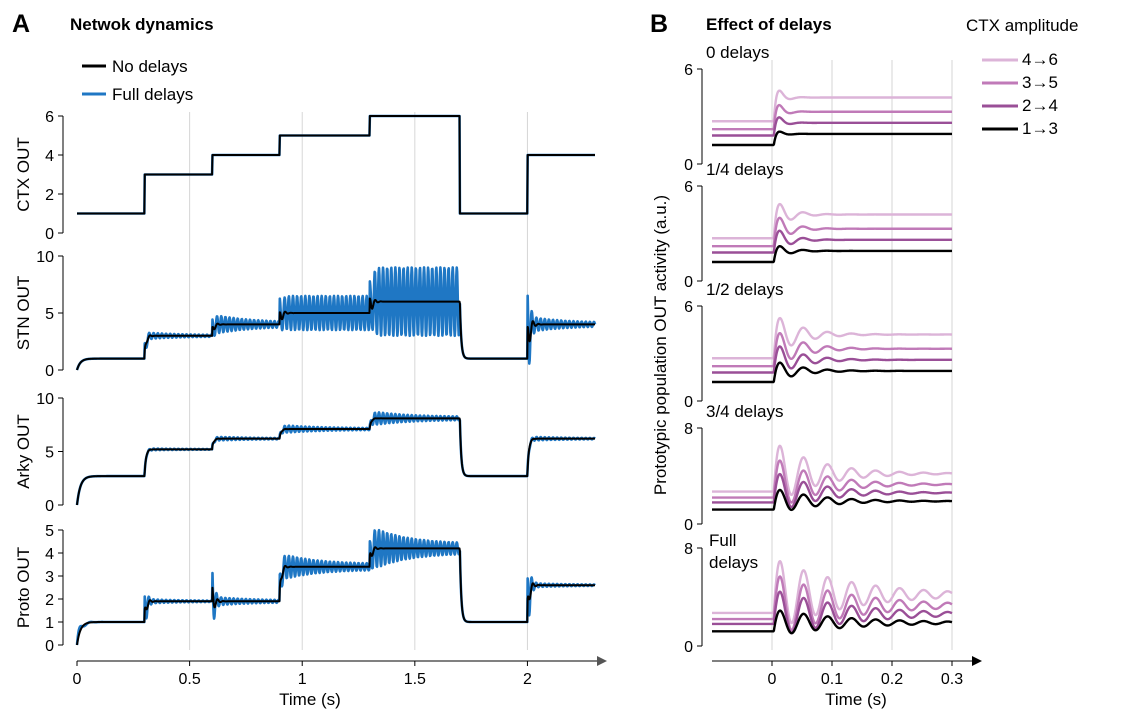 This screenshot has width=1122, height=713. What do you see at coordinates (832, 679) in the screenshot?
I see `b-x-tick-label: 0.1` at bounding box center [832, 679].